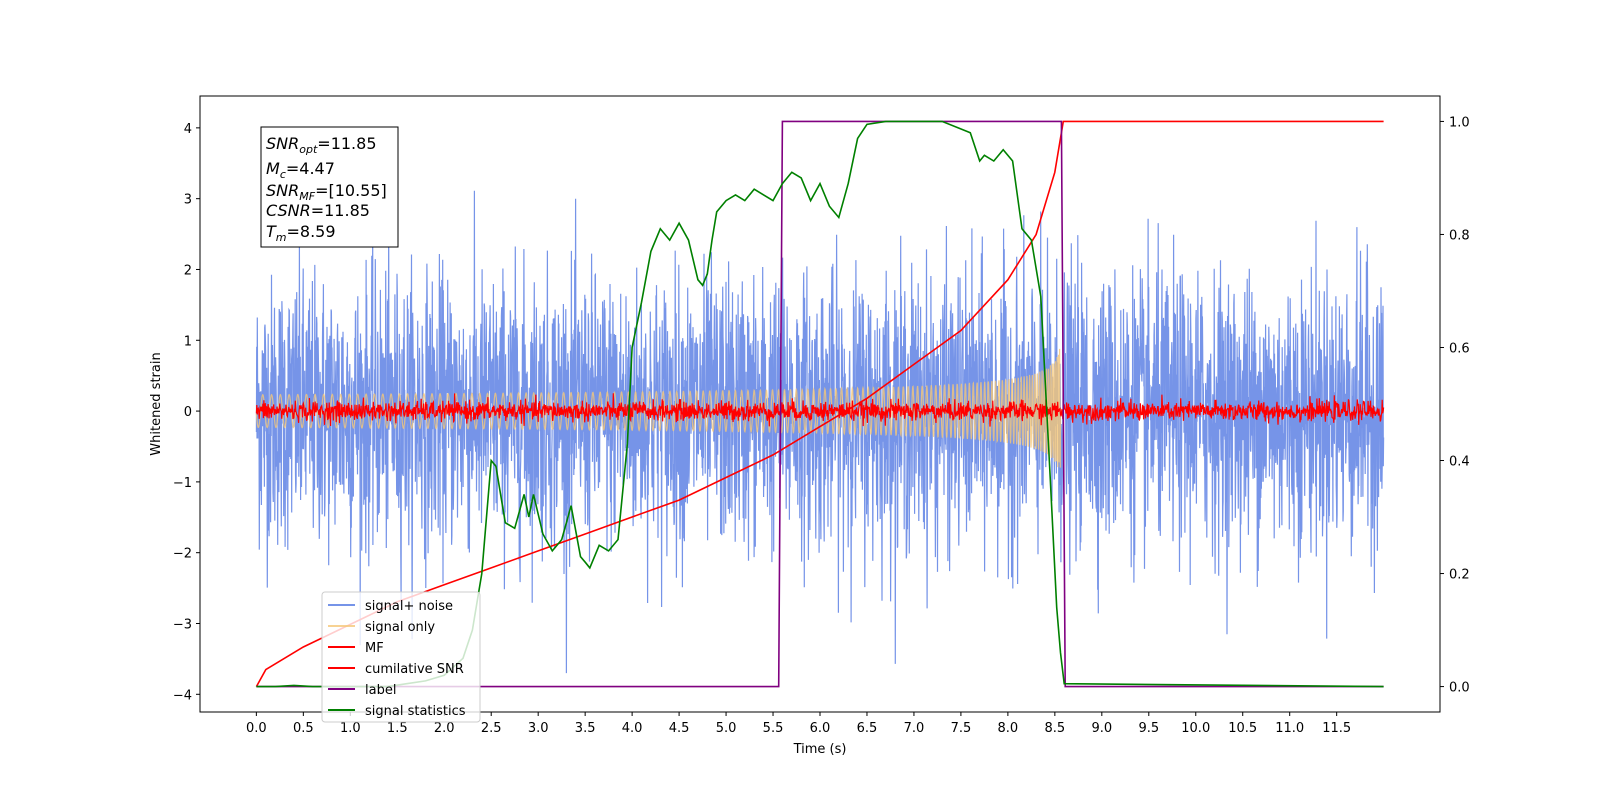 This screenshot has width=1600, height=800. Describe the element at coordinates (156, 403) in the screenshot. I see `y-axis-label: Whitened strain` at that location.